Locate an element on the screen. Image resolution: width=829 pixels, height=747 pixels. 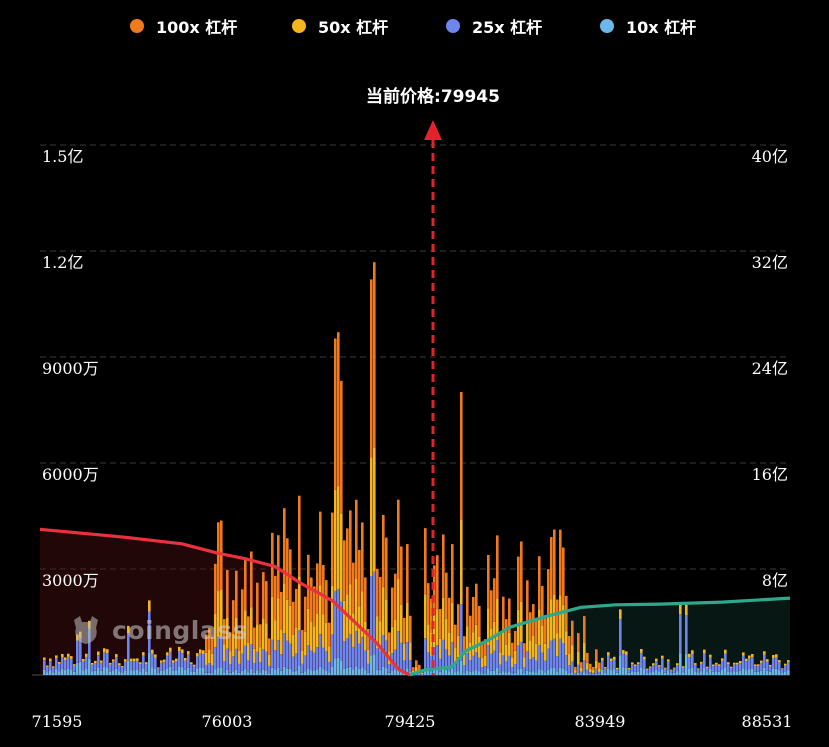
legend-item-25x: 25x 杠杆 is located at coordinates (494, 26).